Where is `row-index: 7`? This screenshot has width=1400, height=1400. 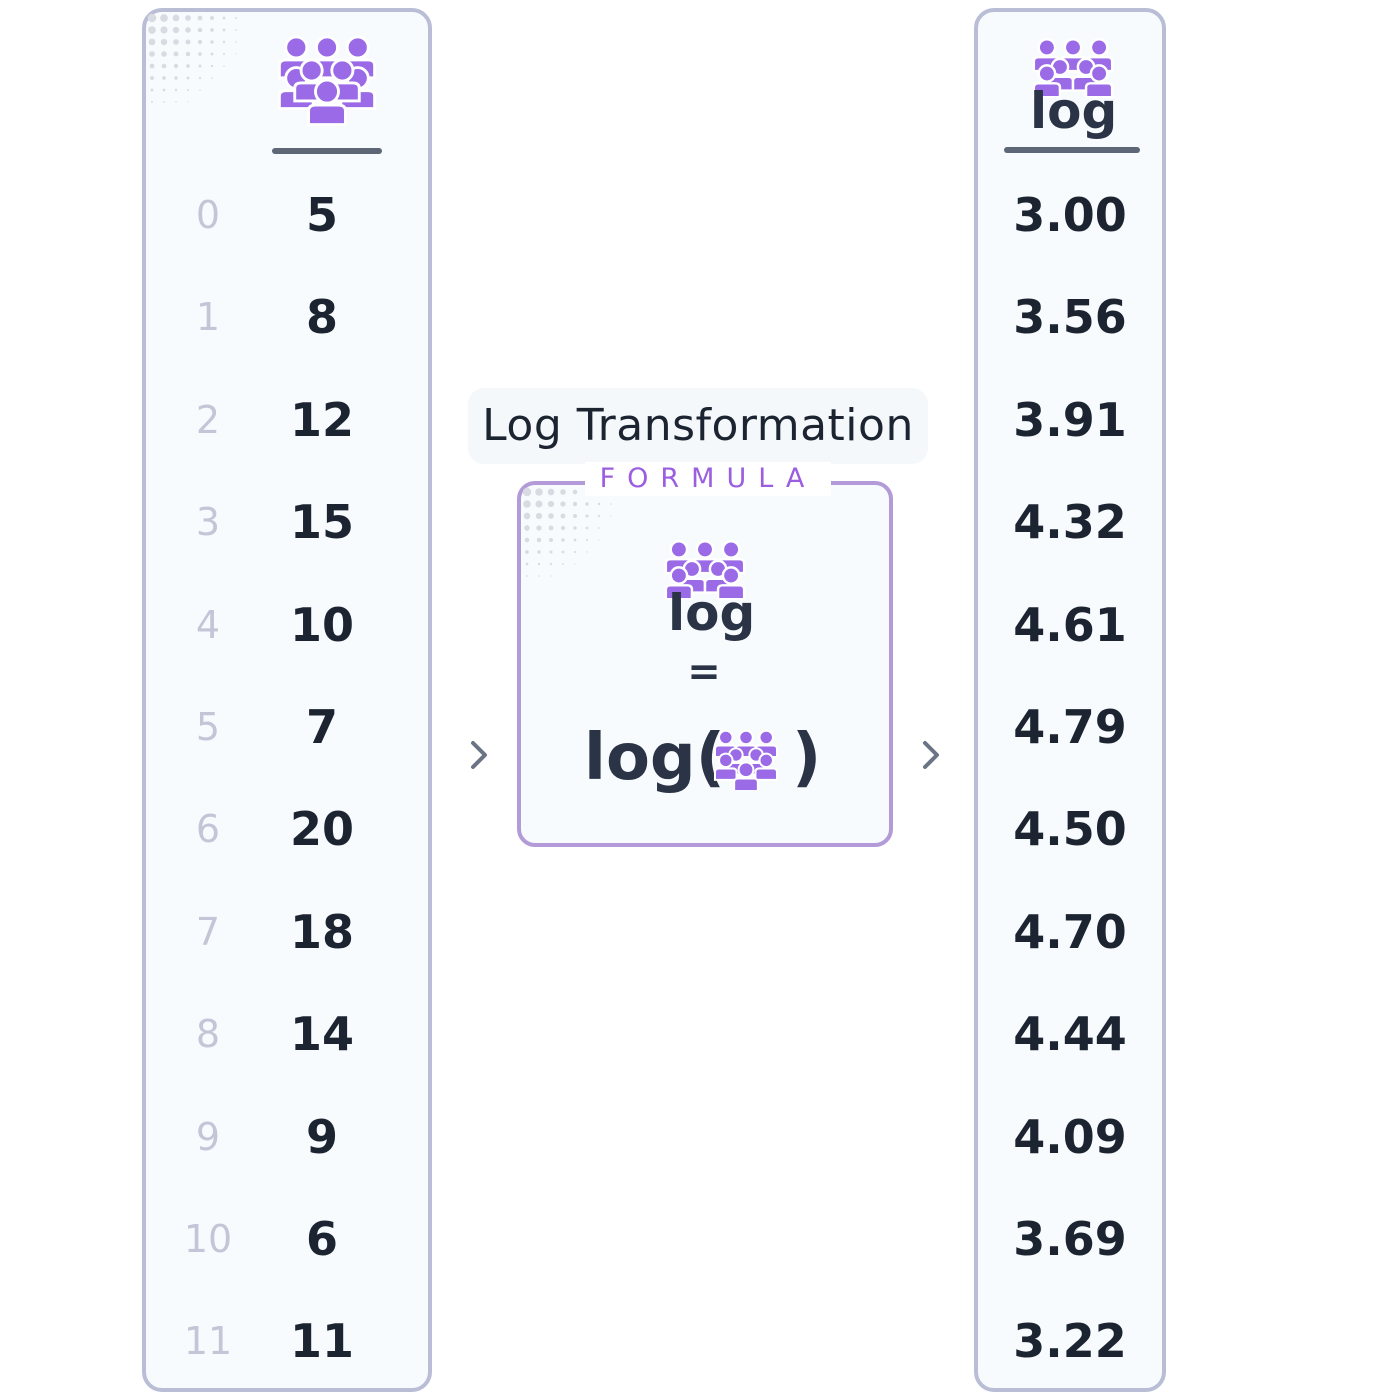 row-index: 7 is located at coordinates (208, 932).